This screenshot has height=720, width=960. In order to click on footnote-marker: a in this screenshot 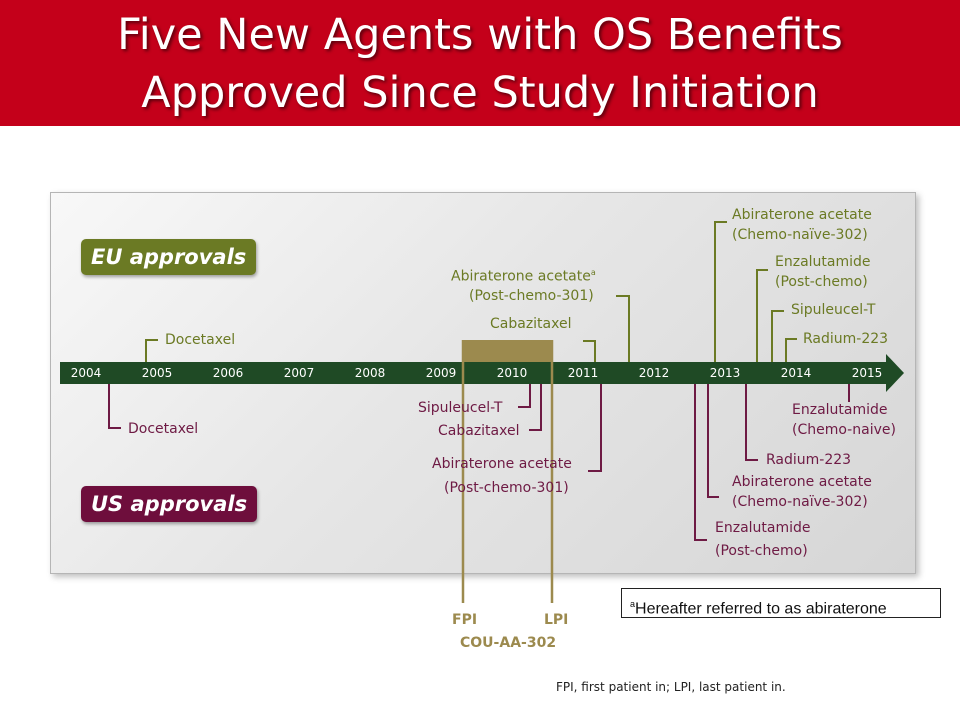, I will do `click(593, 272)`.